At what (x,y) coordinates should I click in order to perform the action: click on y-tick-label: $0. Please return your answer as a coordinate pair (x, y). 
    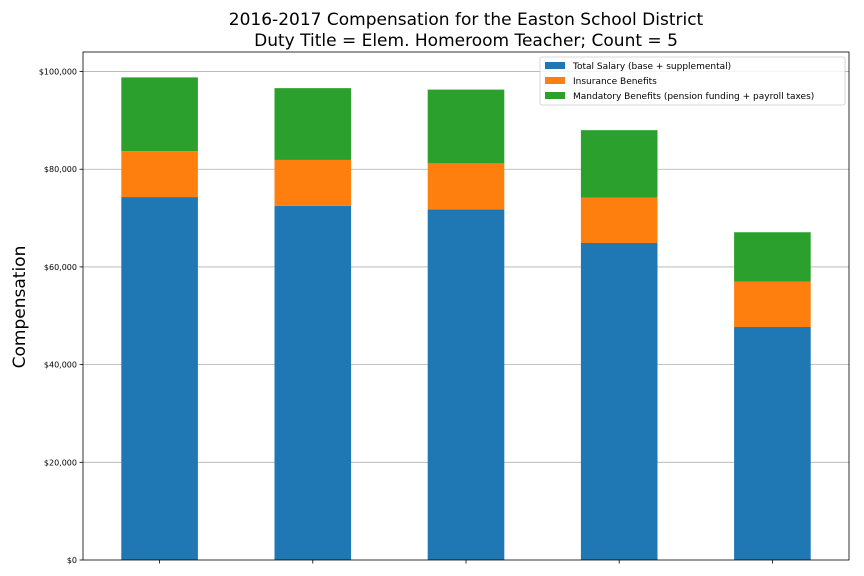
    Looking at the image, I should click on (72, 560).